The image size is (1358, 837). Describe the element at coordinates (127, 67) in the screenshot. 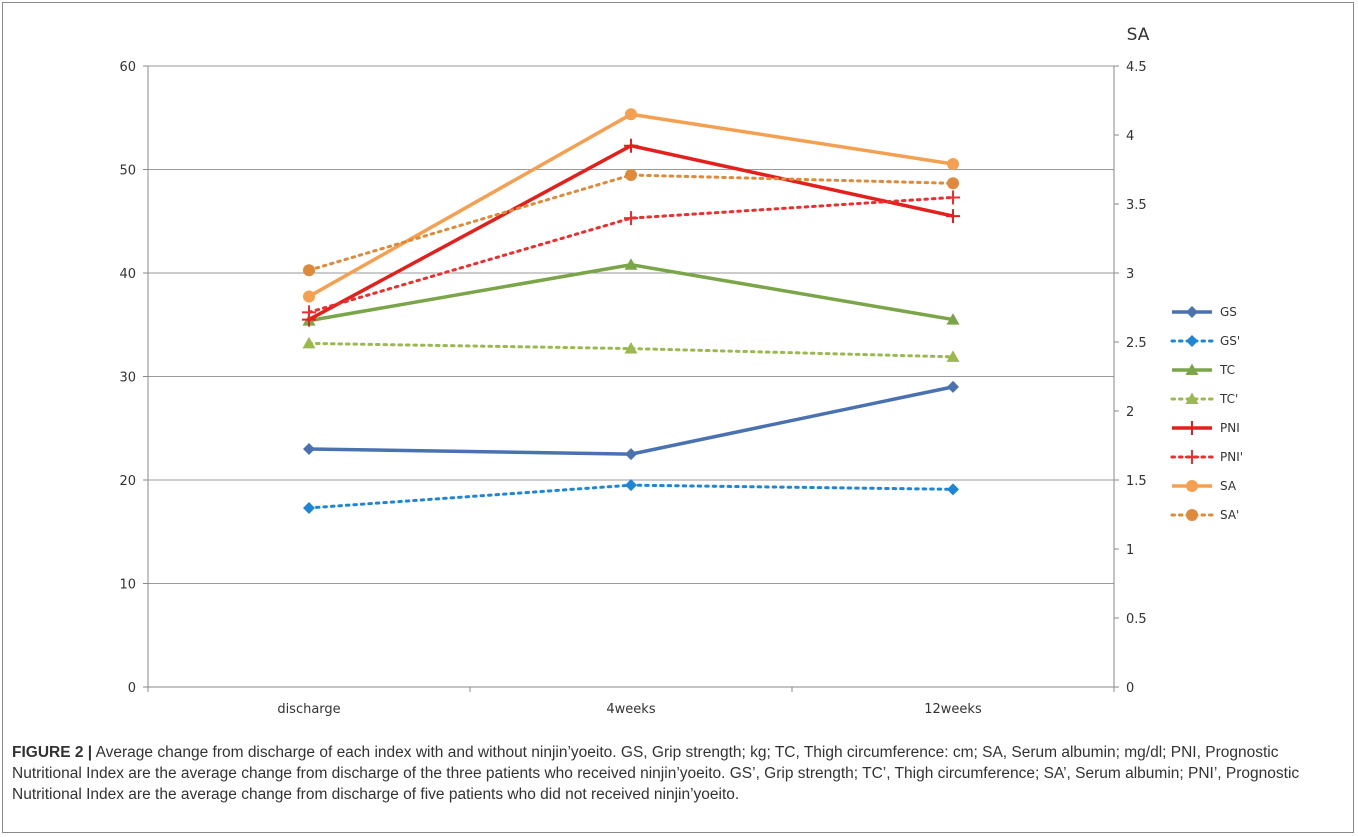

I see `left-tick-label: 60` at that location.